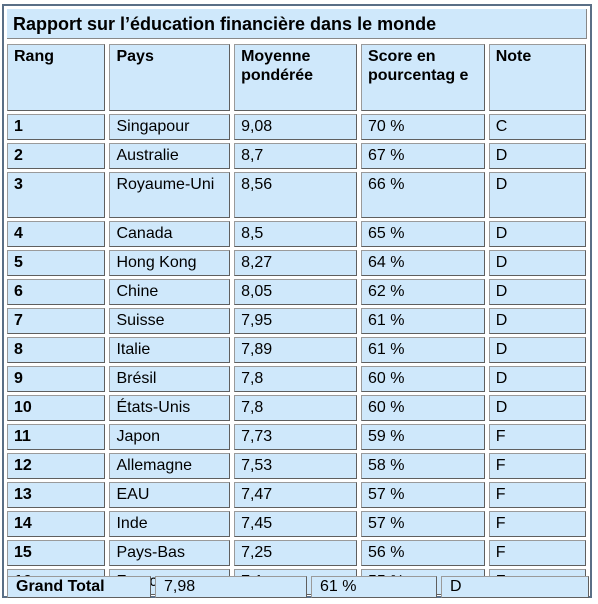 The width and height of the screenshot is (598, 604). What do you see at coordinates (56, 350) in the screenshot?
I see `cell-rang: 8` at bounding box center [56, 350].